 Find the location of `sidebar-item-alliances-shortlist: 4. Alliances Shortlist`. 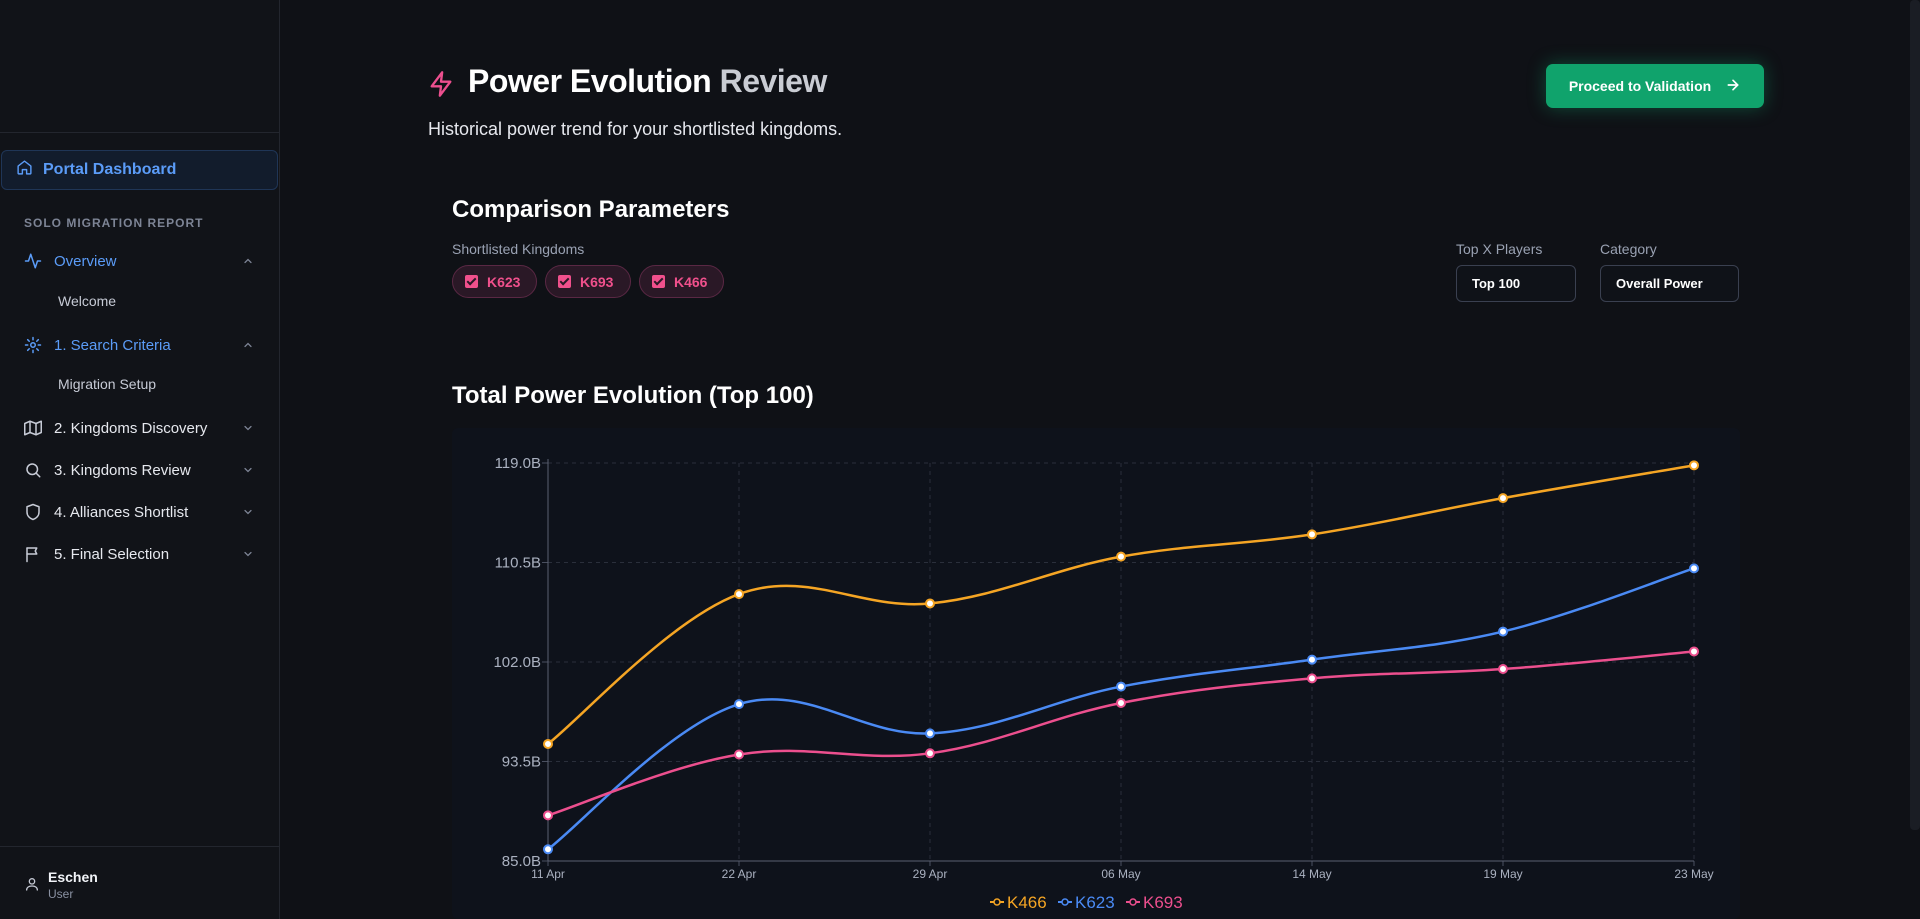

sidebar-item-alliances-shortlist: 4. Alliances Shortlist is located at coordinates (139, 512).